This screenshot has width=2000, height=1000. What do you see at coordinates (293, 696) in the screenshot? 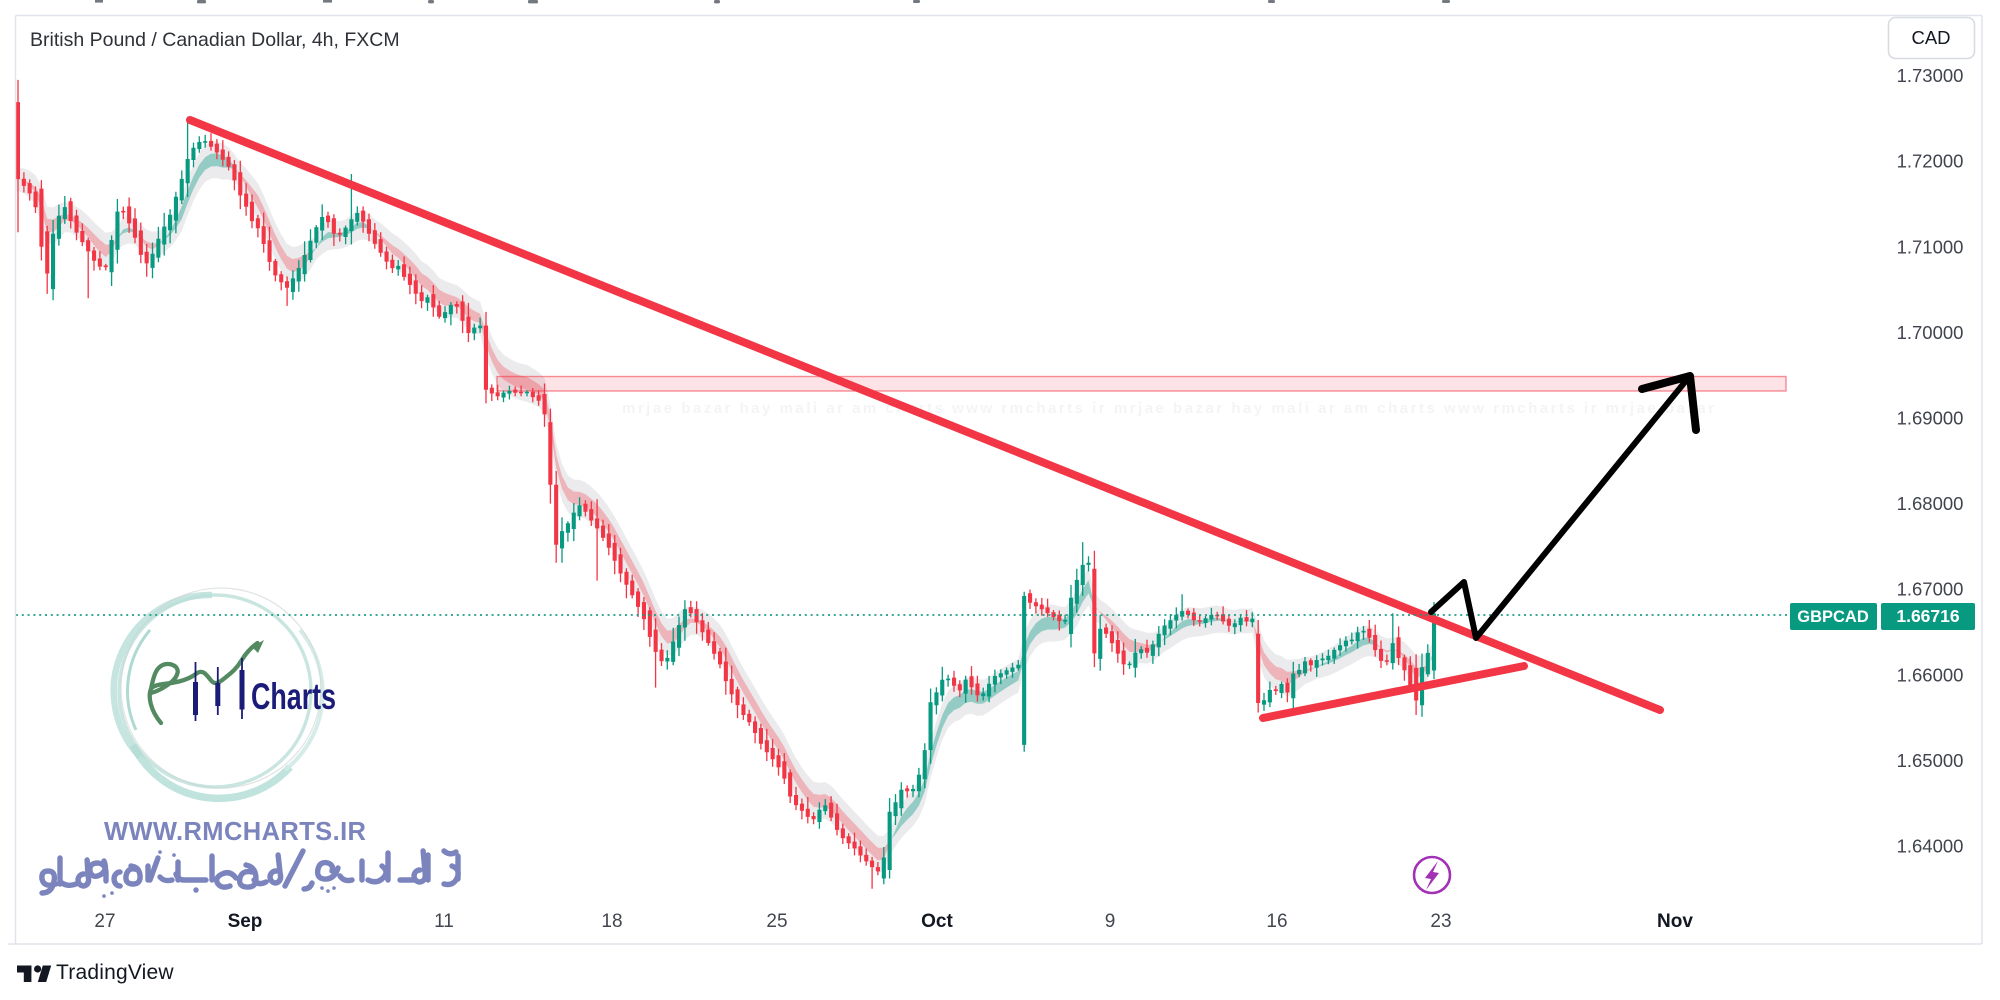
I see `svg-text: Charts` at bounding box center [293, 696].